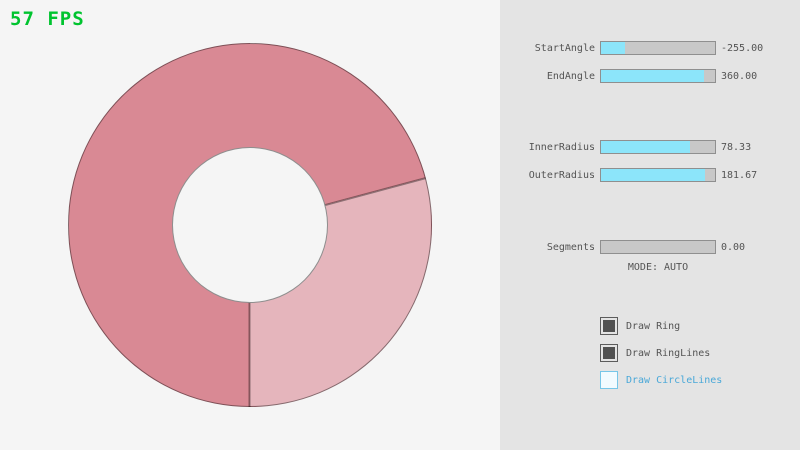 The image size is (800, 450). What do you see at coordinates (668, 353) in the screenshot?
I see `draw-ringlines-label: Draw RingLines` at bounding box center [668, 353].